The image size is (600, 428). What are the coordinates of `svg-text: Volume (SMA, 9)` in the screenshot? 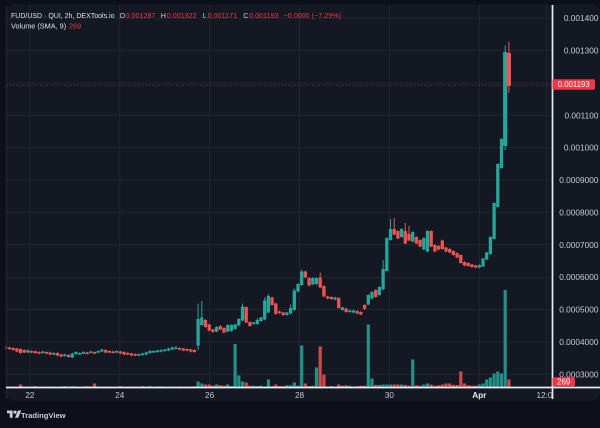 It's located at (38, 25).